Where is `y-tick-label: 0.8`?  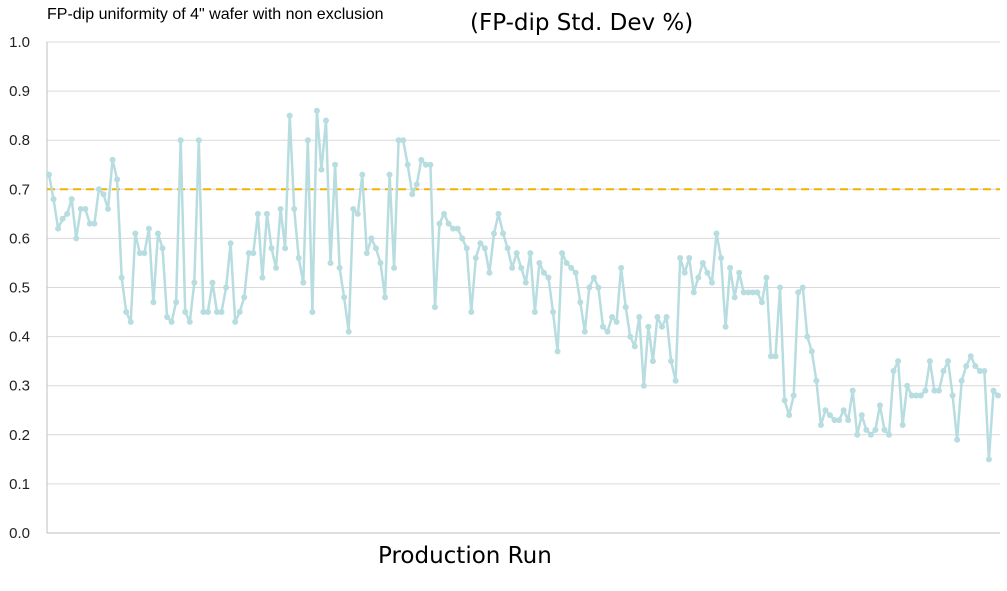
y-tick-label: 0.8 is located at coordinates (19, 140).